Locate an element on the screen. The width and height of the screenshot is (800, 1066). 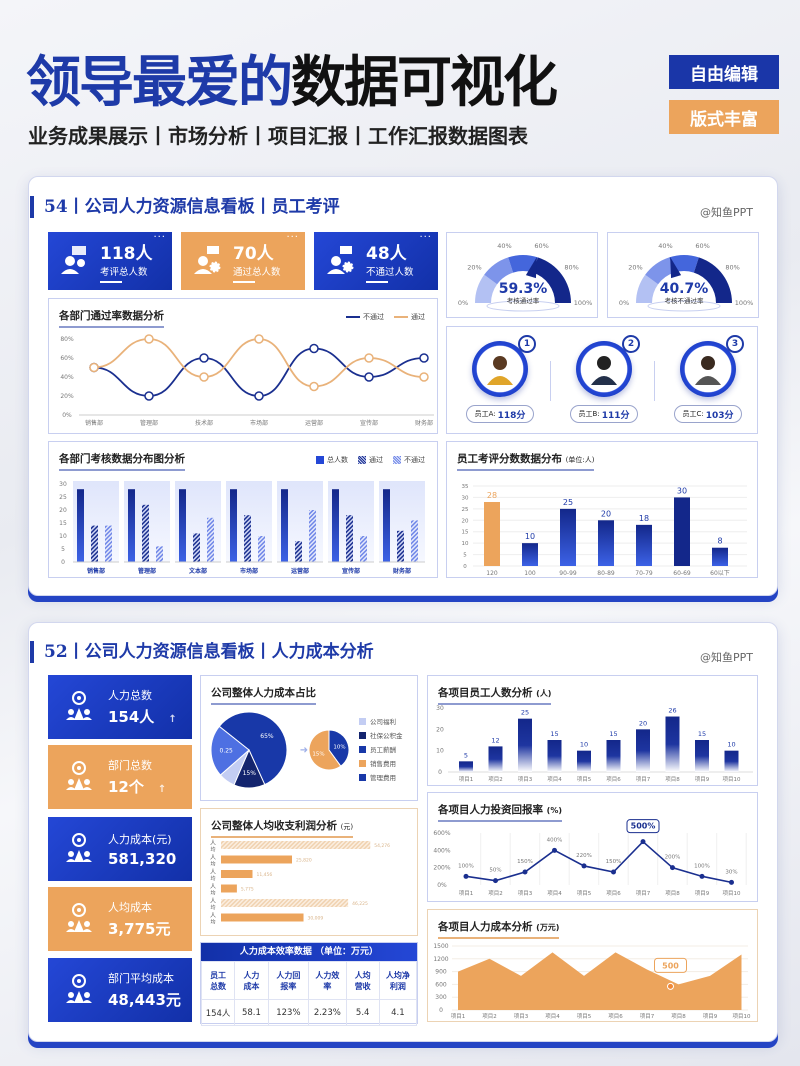
gauge-tick: 20% is located at coordinates (474, 268).